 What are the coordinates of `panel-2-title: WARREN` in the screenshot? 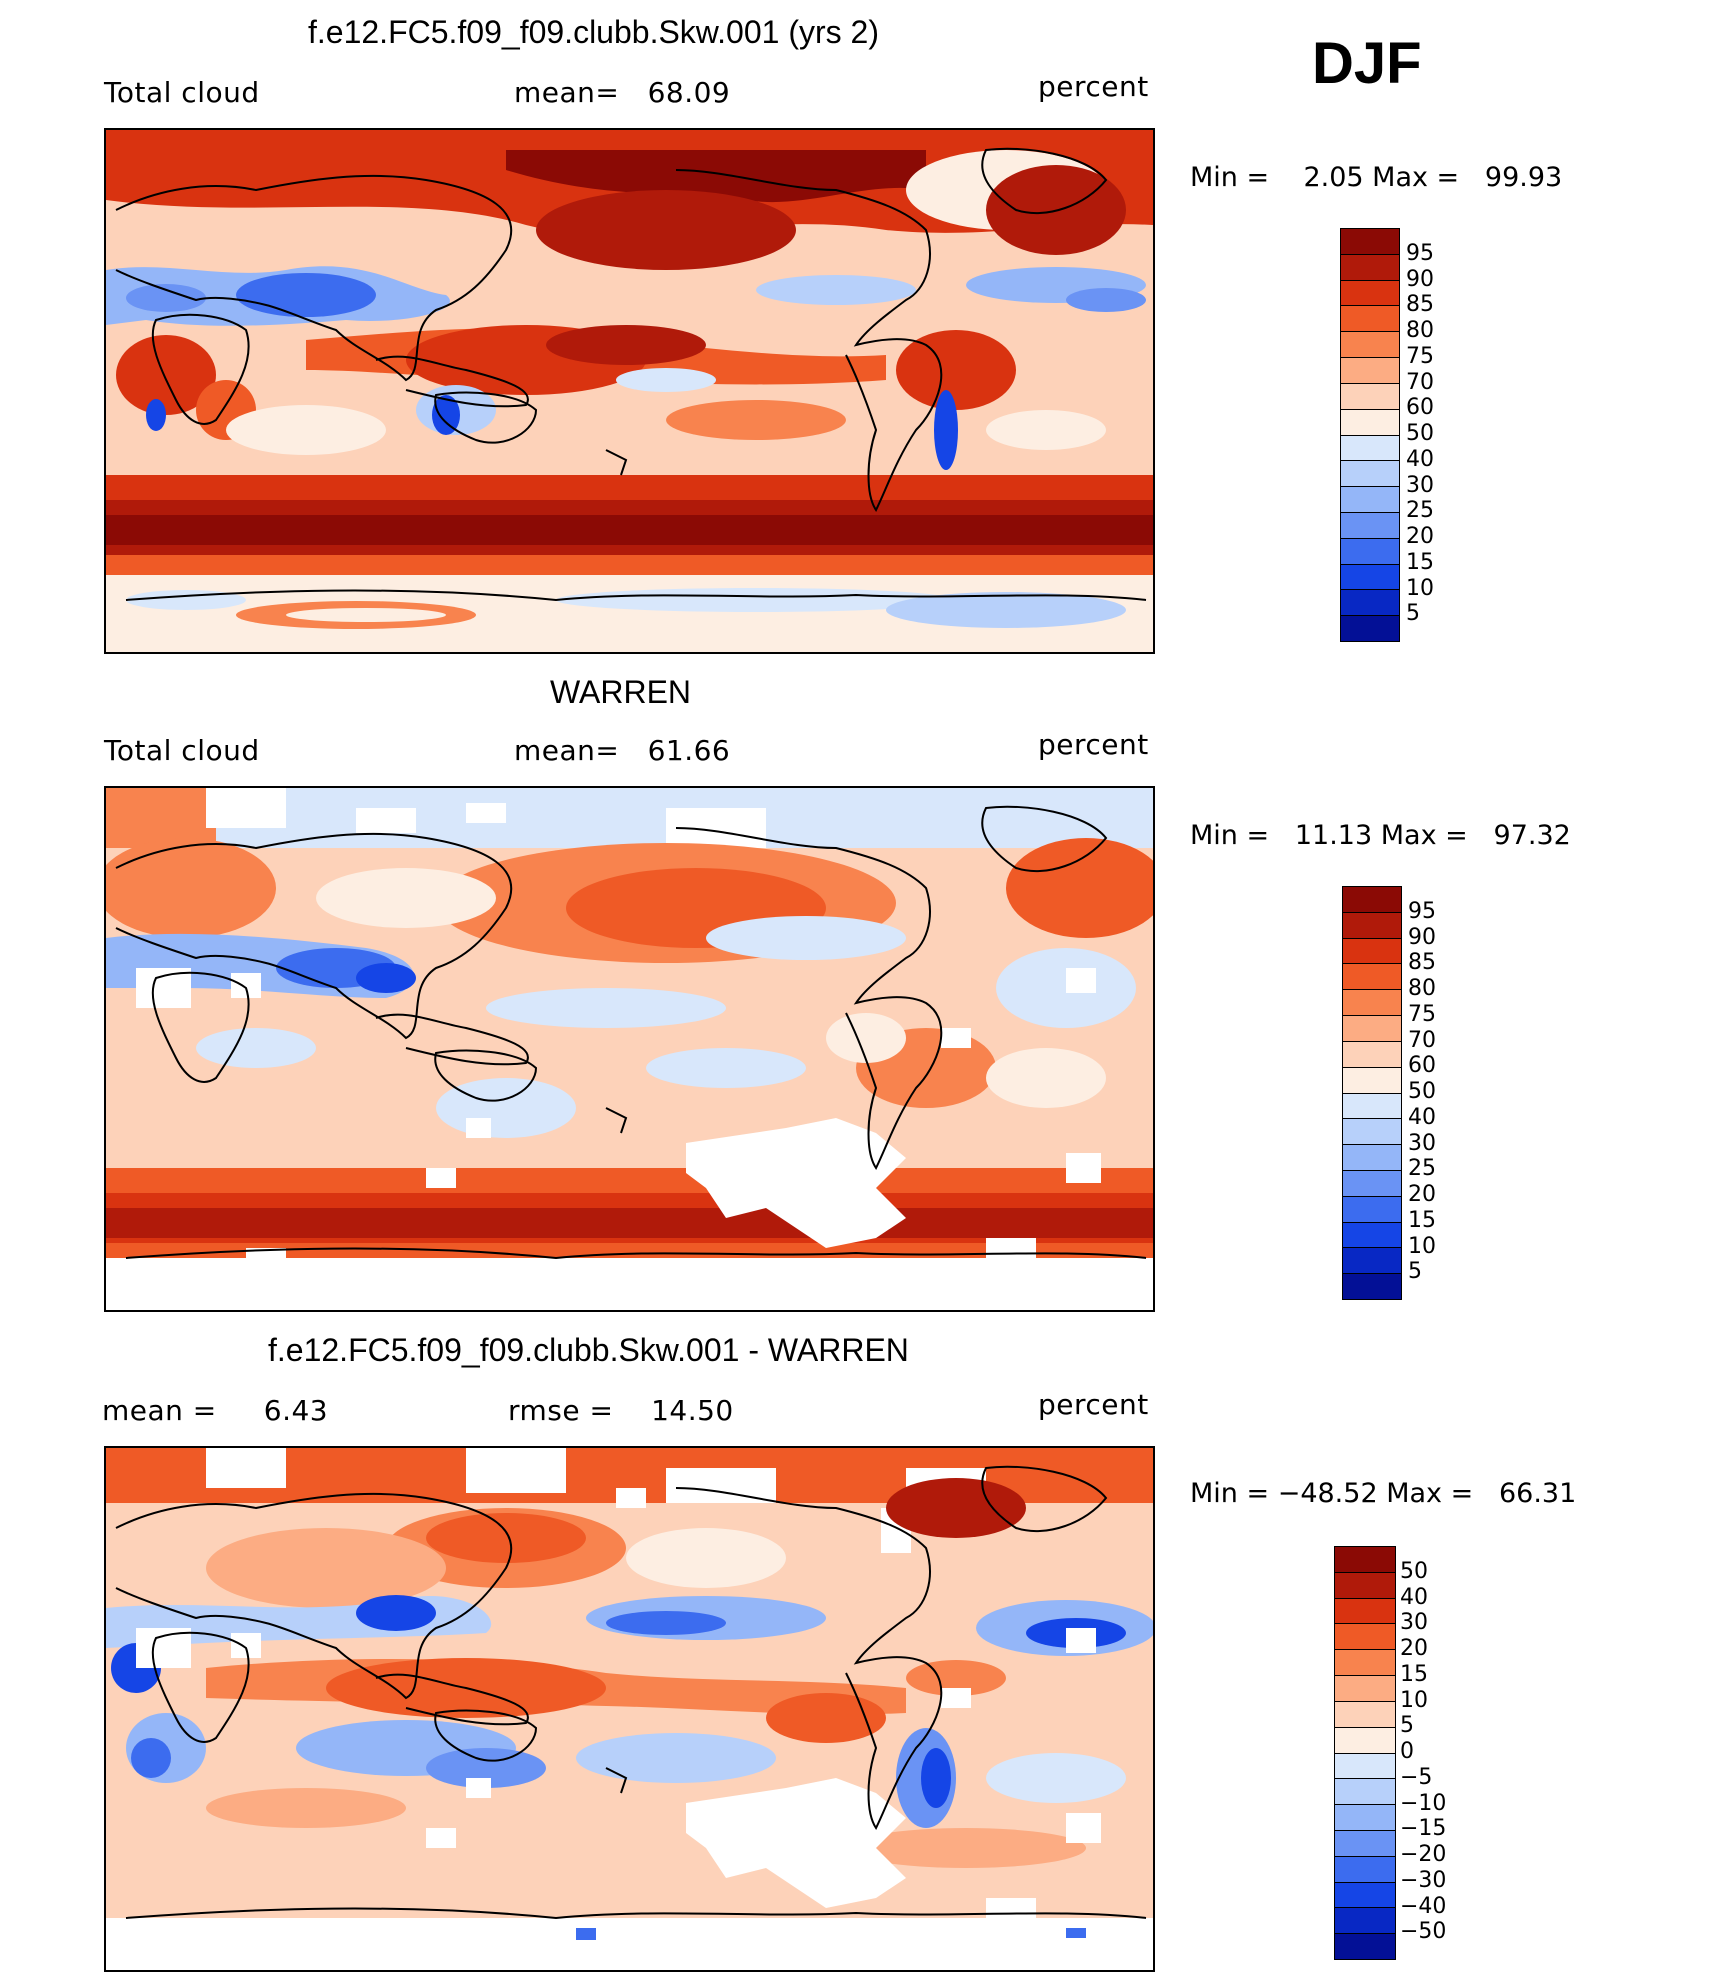 It's located at (621, 692).